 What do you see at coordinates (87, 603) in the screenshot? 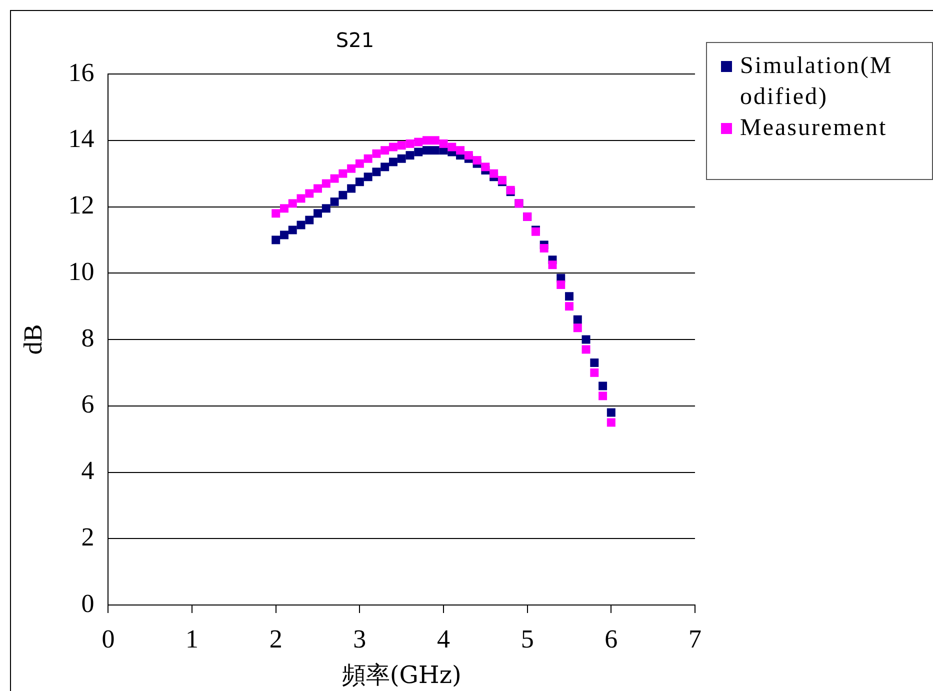
I see `y-tick-label: 0` at bounding box center [87, 603].